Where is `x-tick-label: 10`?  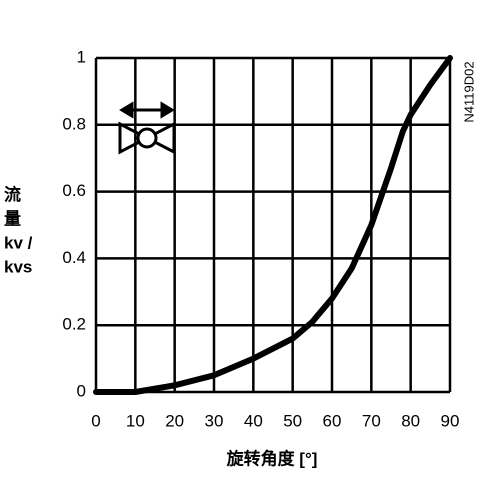
x-tick-label: 10 is located at coordinates (135, 420).